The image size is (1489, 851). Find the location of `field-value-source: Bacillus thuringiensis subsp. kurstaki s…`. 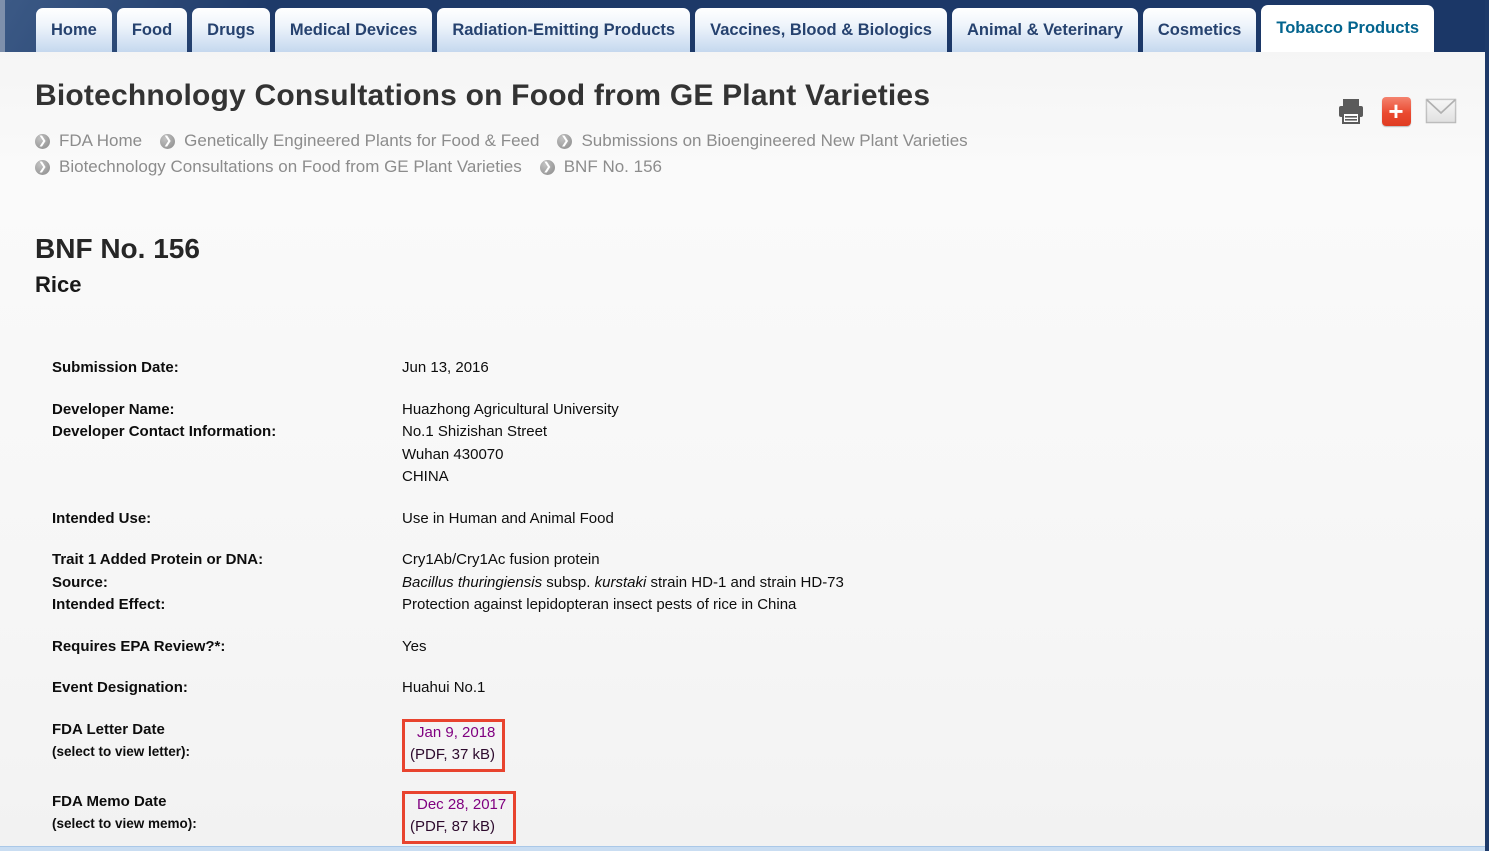

field-value-source: Bacillus thuringiensis subsp. kurstaki s… is located at coordinates (623, 582).